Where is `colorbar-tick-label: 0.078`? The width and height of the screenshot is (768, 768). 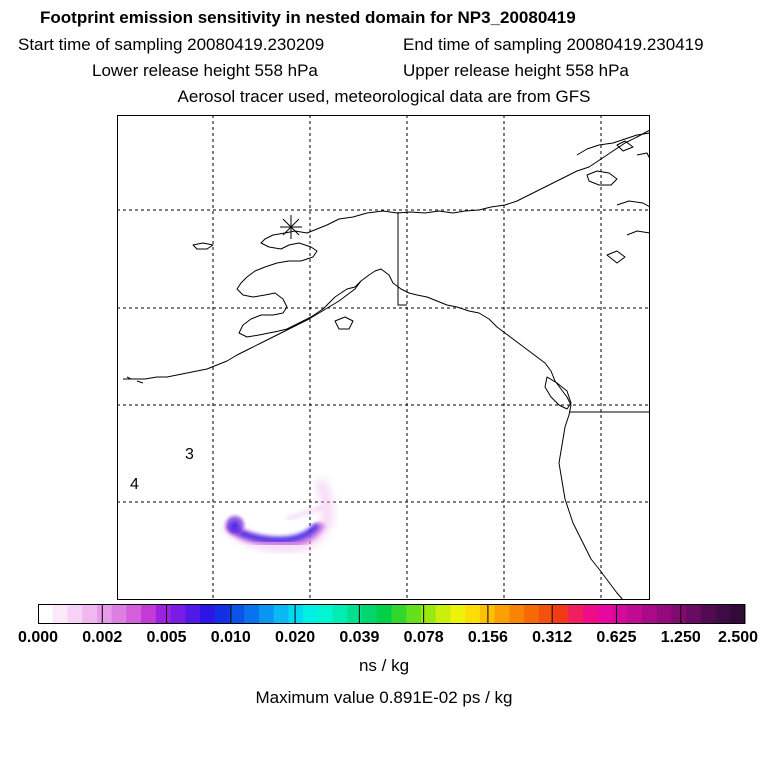 colorbar-tick-label: 0.078 is located at coordinates (423, 637).